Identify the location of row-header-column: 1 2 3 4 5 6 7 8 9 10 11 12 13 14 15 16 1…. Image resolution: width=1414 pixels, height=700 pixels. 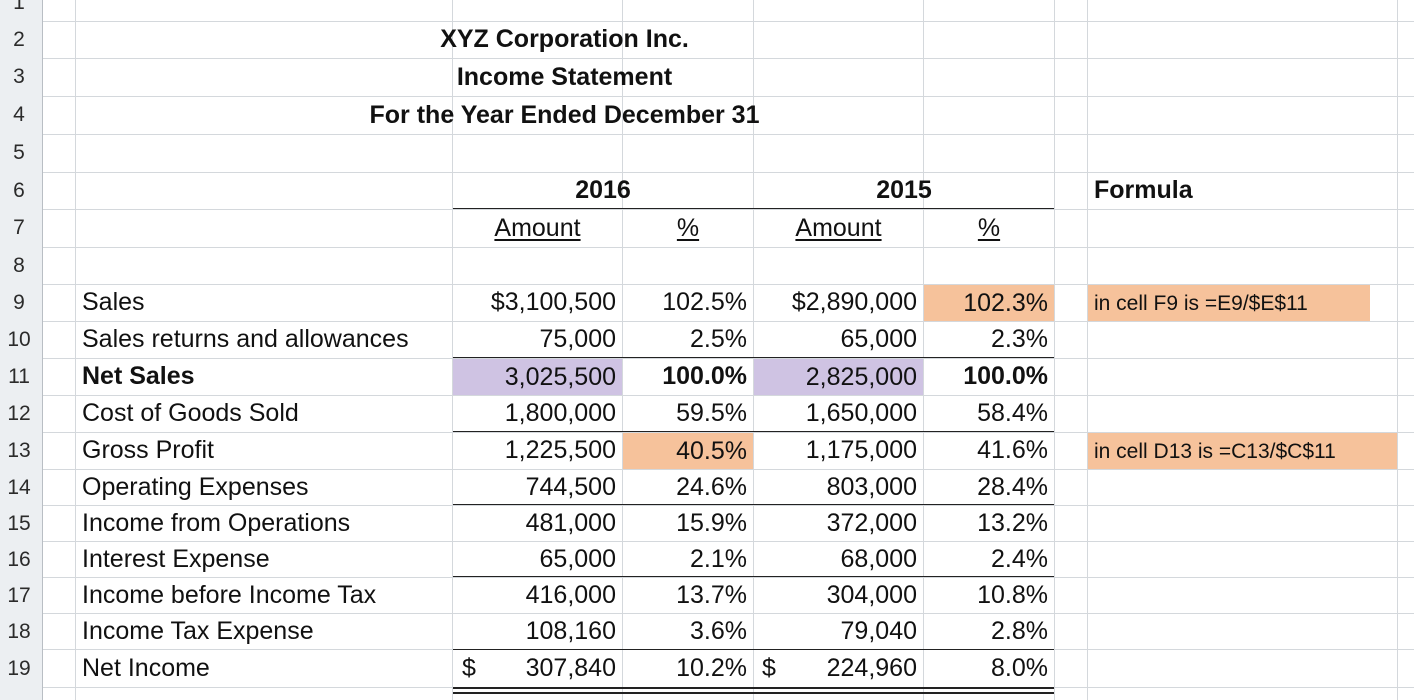
(21, 350).